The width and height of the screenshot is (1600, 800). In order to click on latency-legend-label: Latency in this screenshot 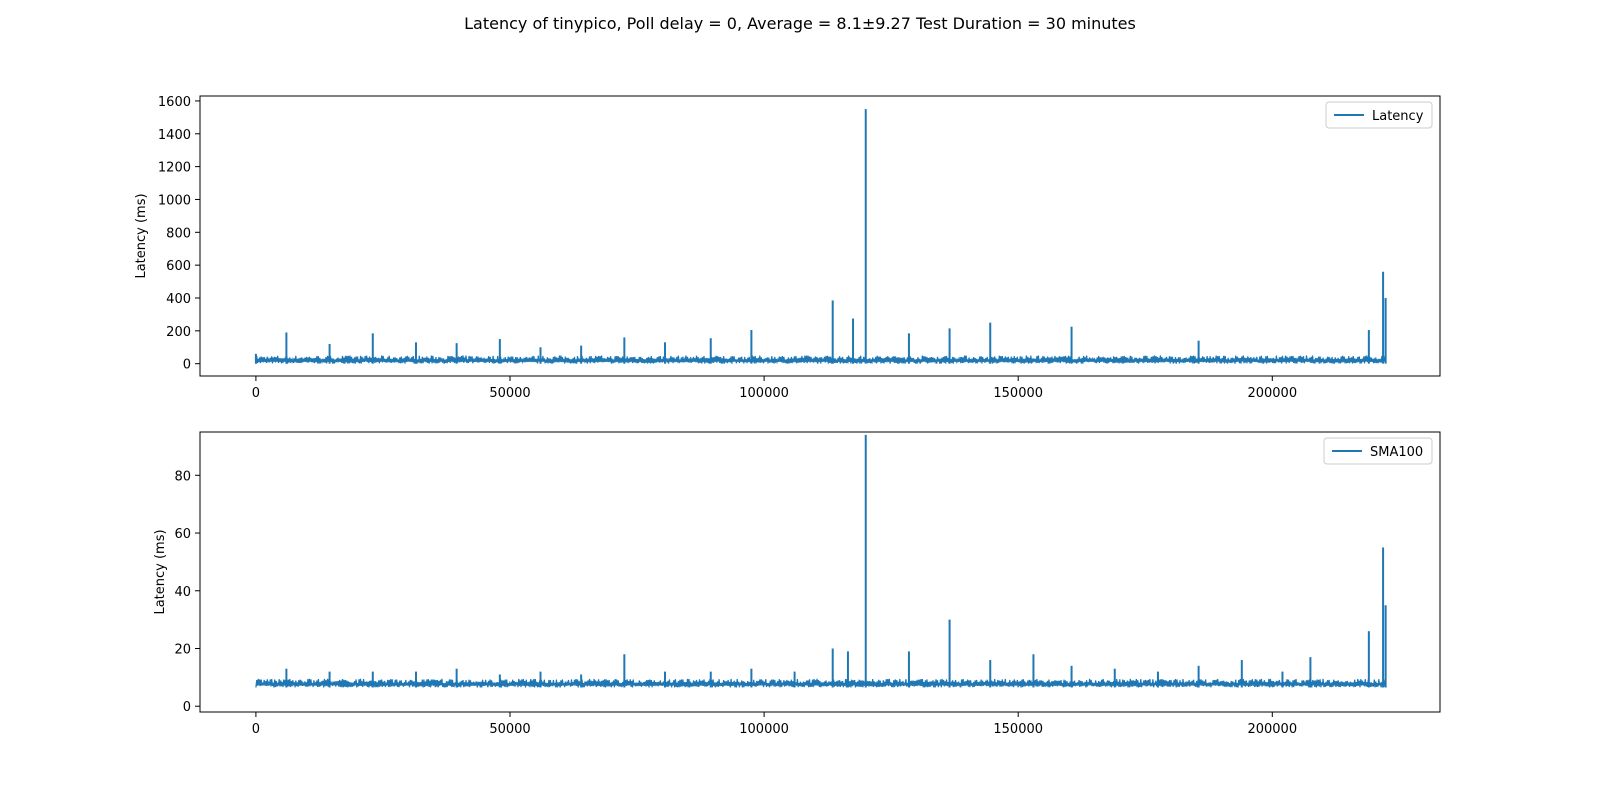, I will do `click(1398, 116)`.